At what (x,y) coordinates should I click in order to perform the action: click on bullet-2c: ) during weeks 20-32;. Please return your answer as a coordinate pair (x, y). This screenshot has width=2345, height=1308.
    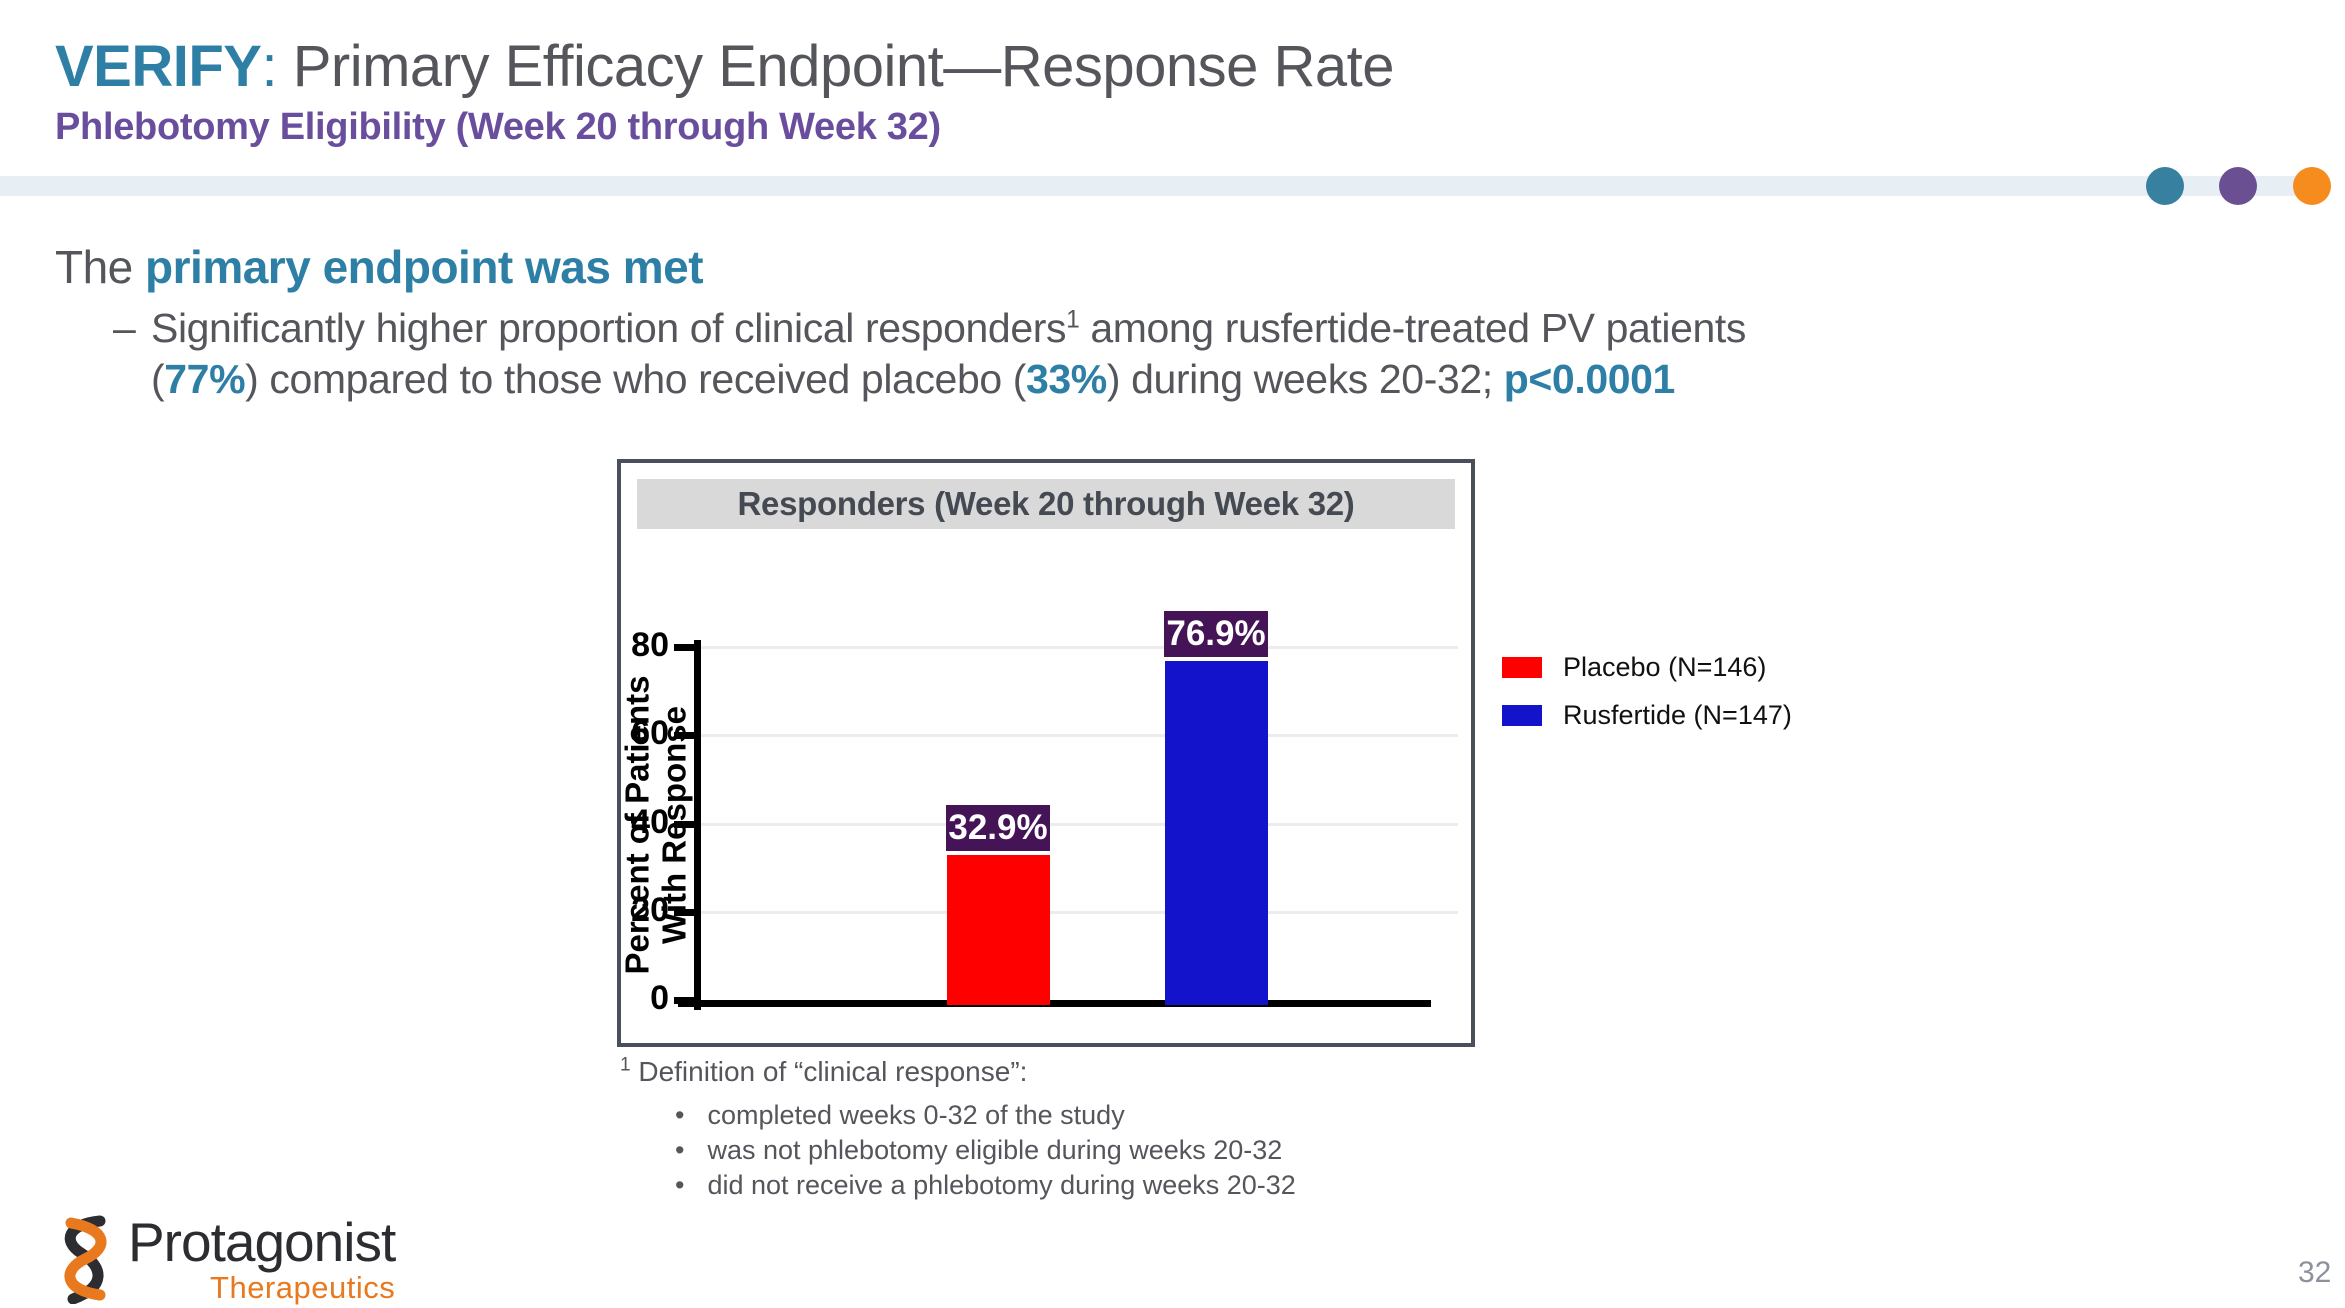
    Looking at the image, I should click on (1305, 379).